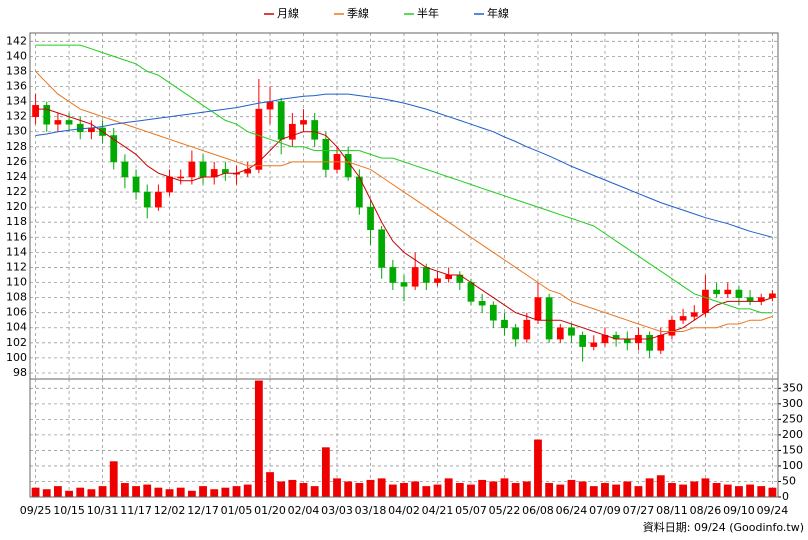 The width and height of the screenshot is (808, 540). What do you see at coordinates (20, 372) in the screenshot?
I see `y-tick-label: 98` at bounding box center [20, 372].